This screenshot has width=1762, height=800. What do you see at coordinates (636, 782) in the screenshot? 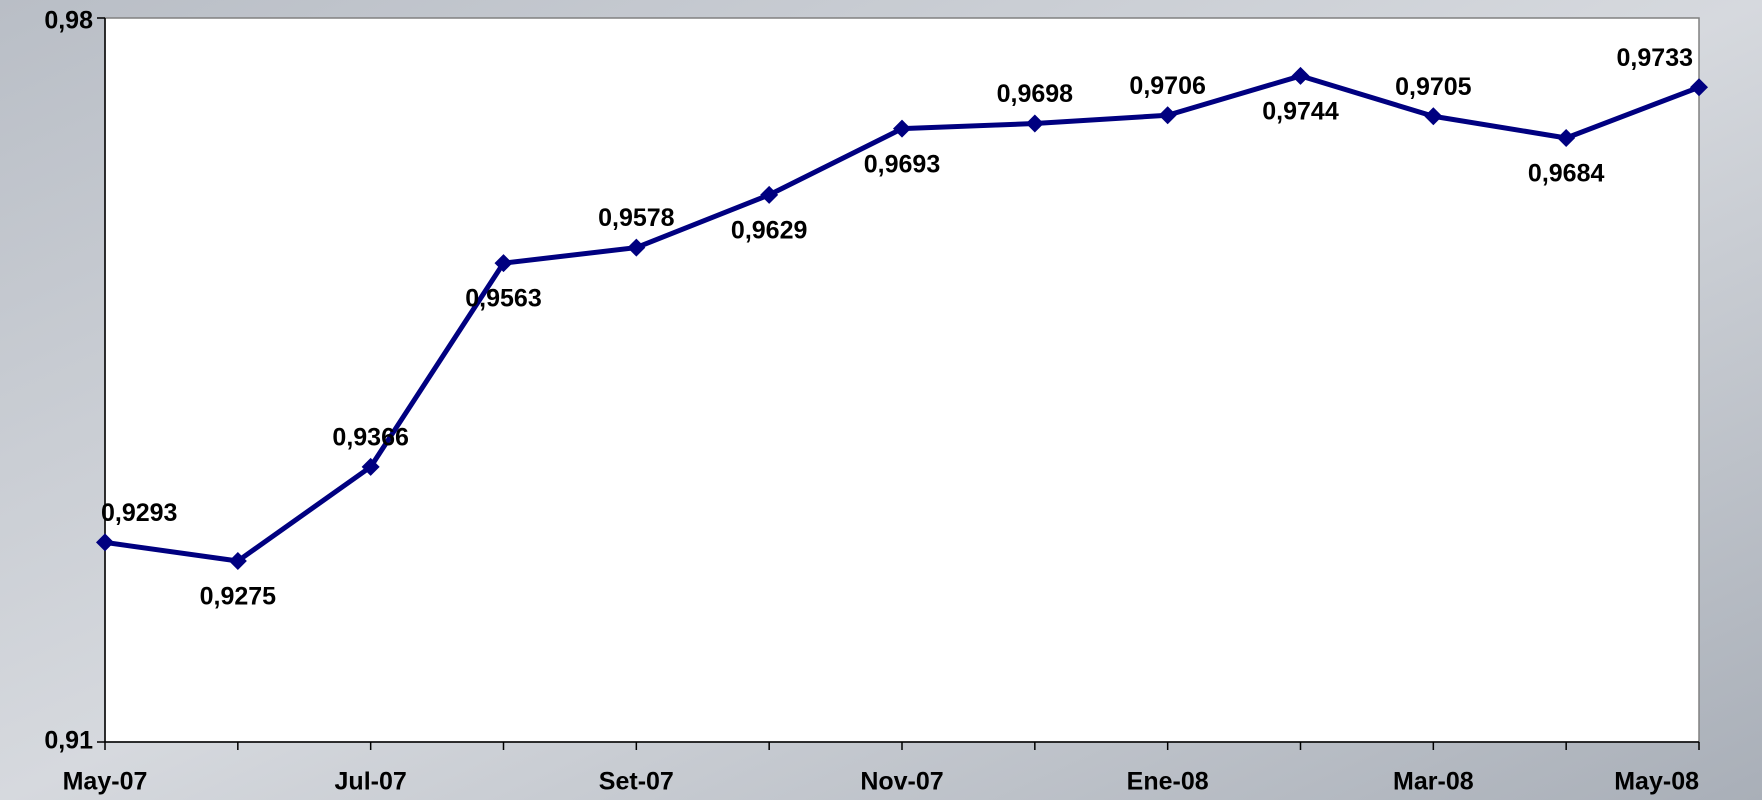
I see `x-tick-label: Set-07` at bounding box center [636, 782].